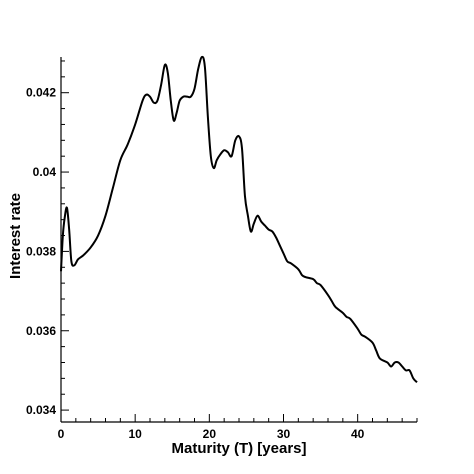  Describe the element at coordinates (238, 448) in the screenshot. I see `x-axis-title: Maturity (T) [years]` at that location.